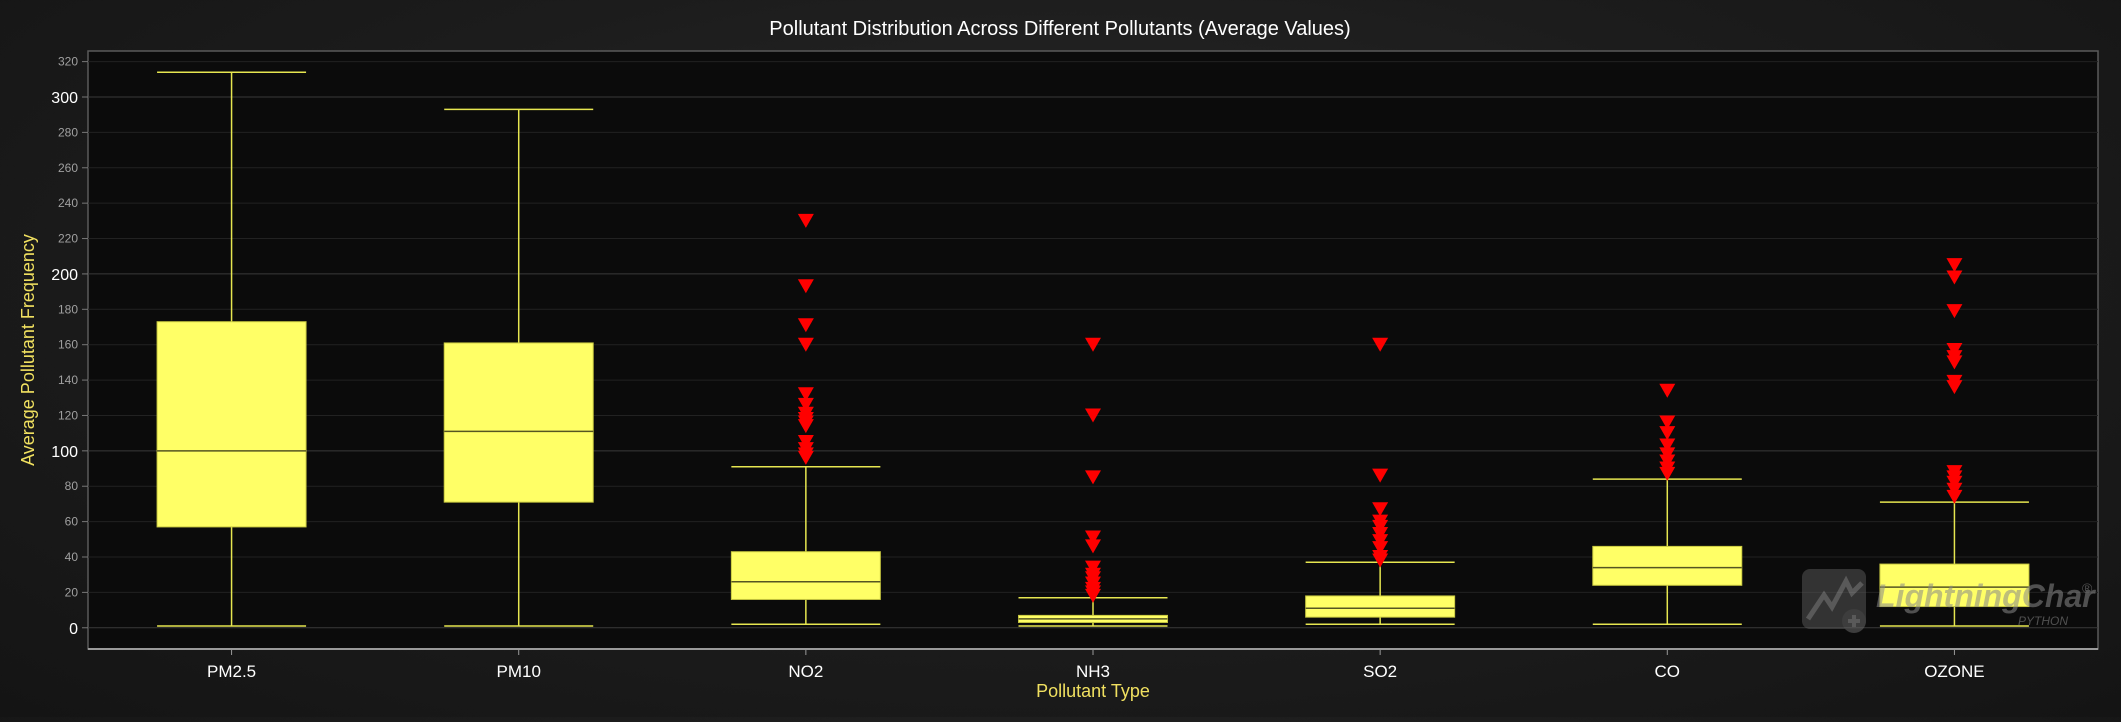 The height and width of the screenshot is (722, 2121). What do you see at coordinates (1667, 504) in the screenshot?
I see `box-co` at bounding box center [1667, 504].